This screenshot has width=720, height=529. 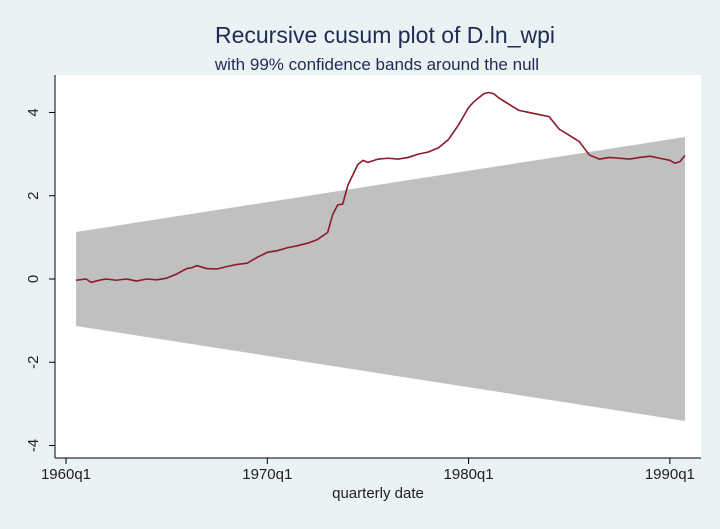 What do you see at coordinates (33, 279) in the screenshot?
I see `y-tick-label: 0` at bounding box center [33, 279].